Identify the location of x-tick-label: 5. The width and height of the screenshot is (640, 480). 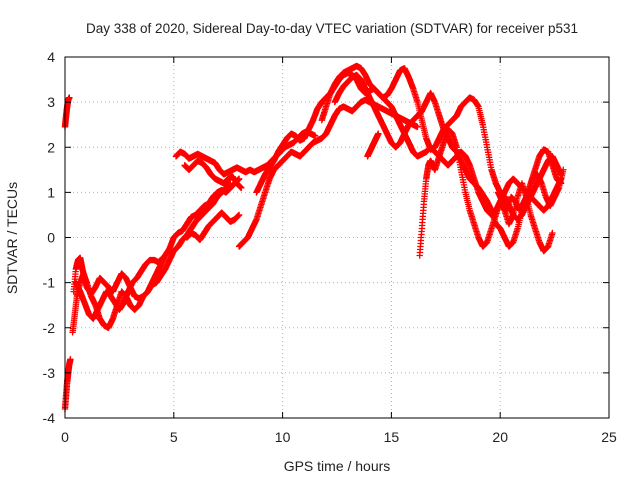
(174, 437).